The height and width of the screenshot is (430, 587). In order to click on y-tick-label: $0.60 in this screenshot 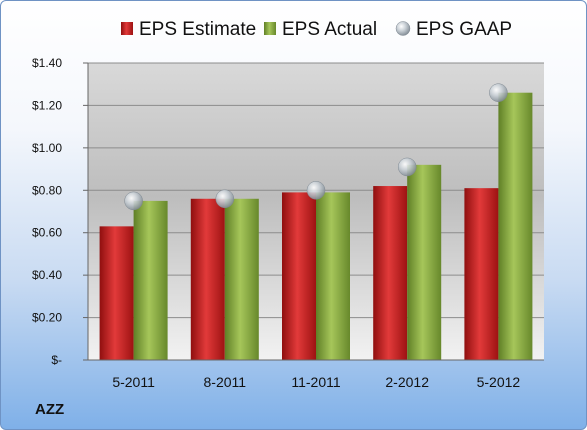, I will do `click(47, 233)`.